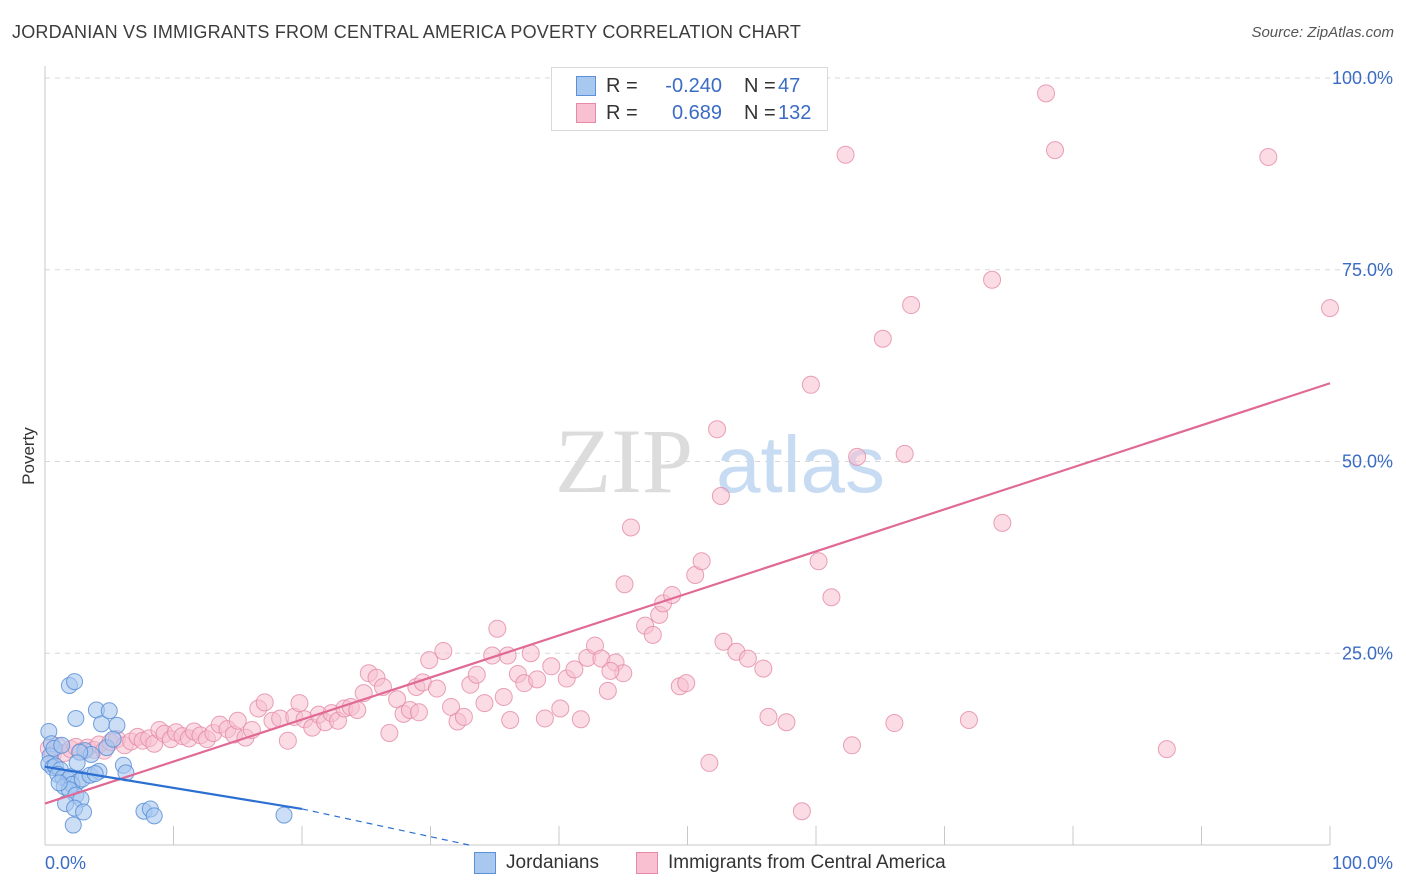  Describe the element at coordinates (586, 113) in the screenshot. I see `legend-swatch-pink` at that location.